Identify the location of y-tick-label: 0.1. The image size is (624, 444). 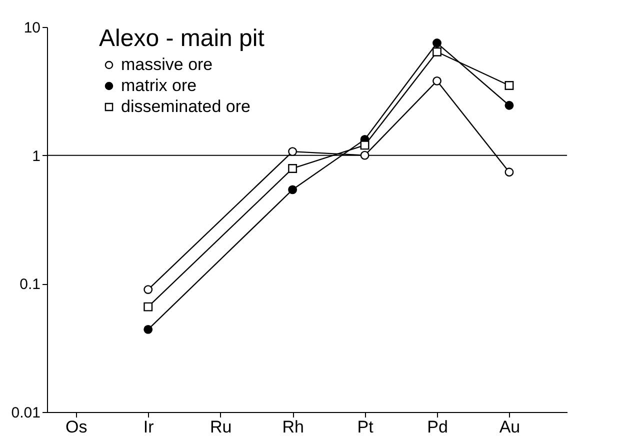
(30, 285).